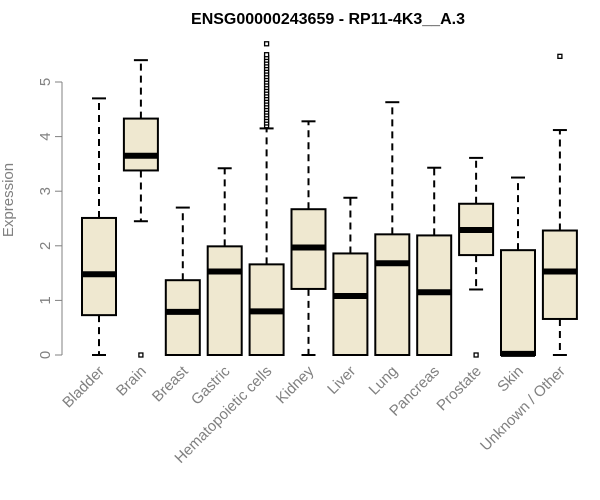 This screenshot has height=500, width=600. I want to click on x-category-label: Lung, so click(384, 381).